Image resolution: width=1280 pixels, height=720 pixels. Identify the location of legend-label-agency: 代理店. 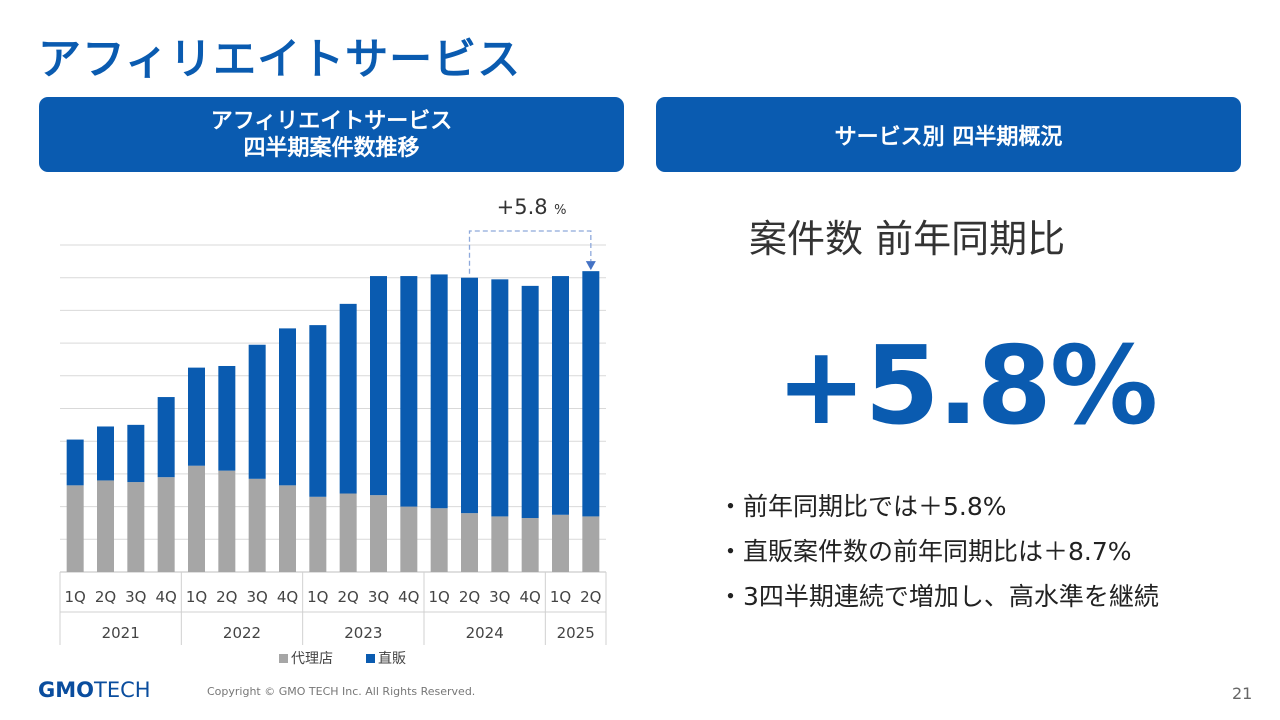
(312, 659).